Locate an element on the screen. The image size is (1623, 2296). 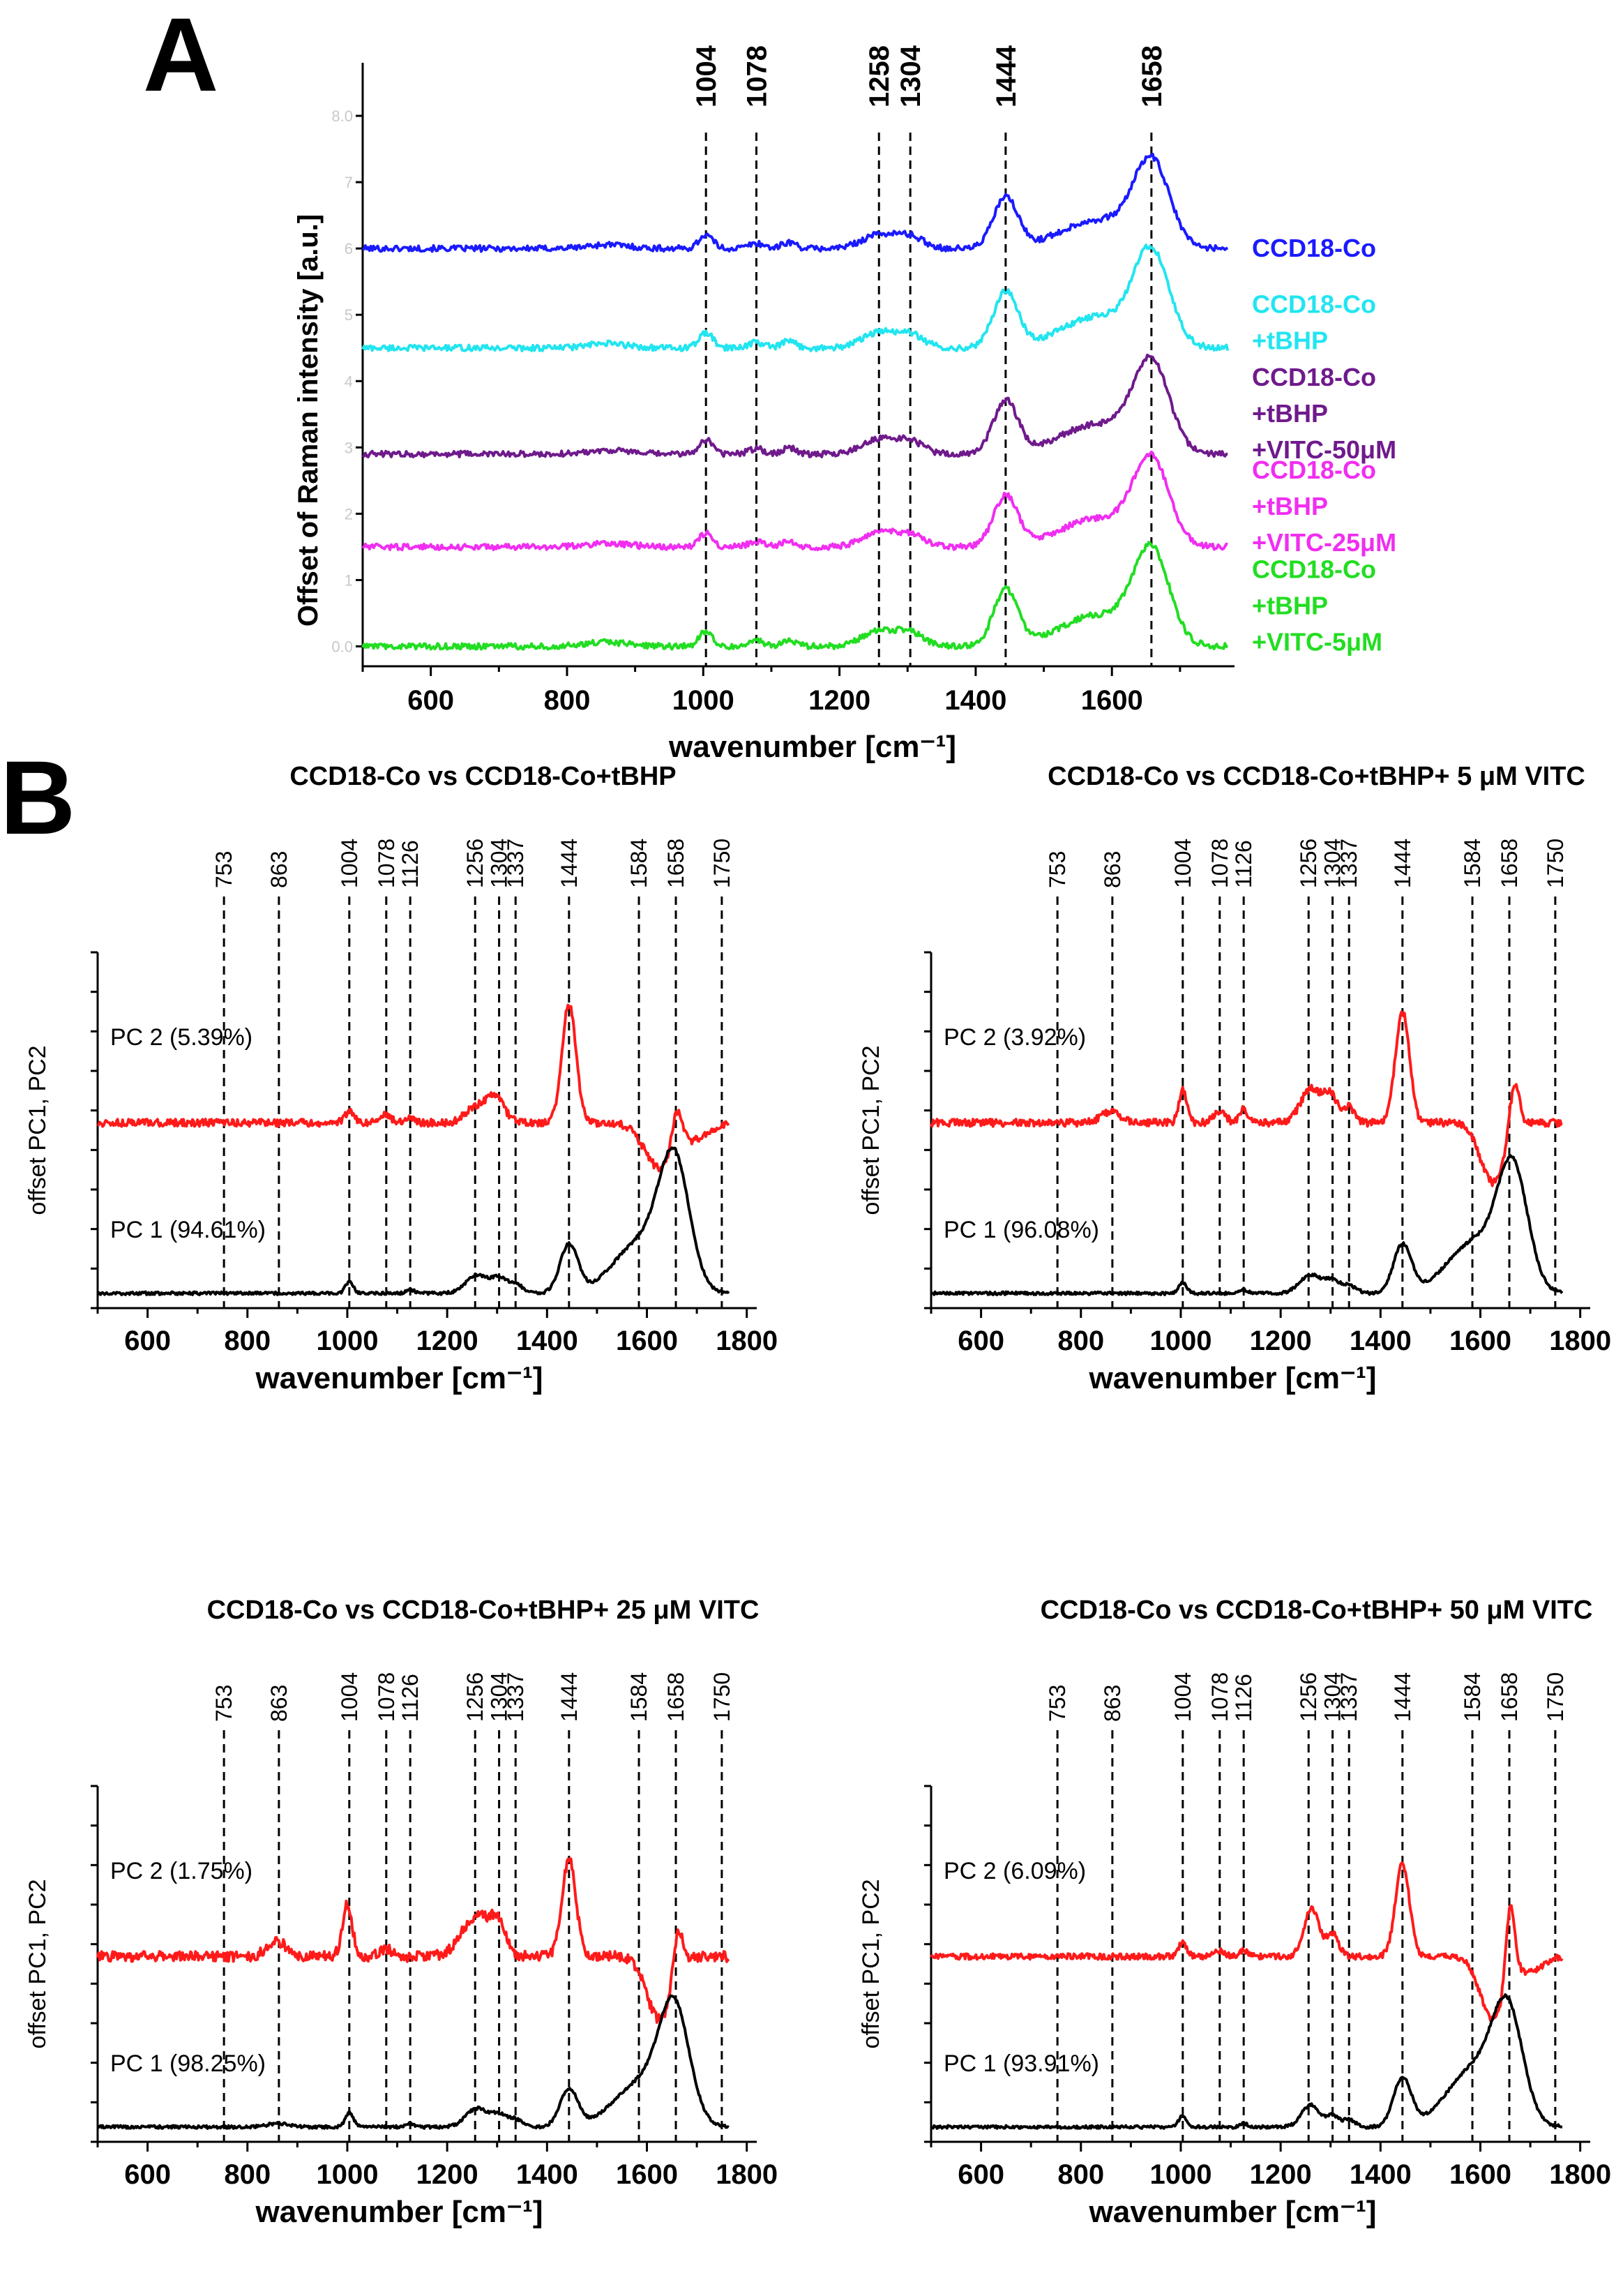
series-label: PC 1 (93.91%) is located at coordinates (1021, 2063).